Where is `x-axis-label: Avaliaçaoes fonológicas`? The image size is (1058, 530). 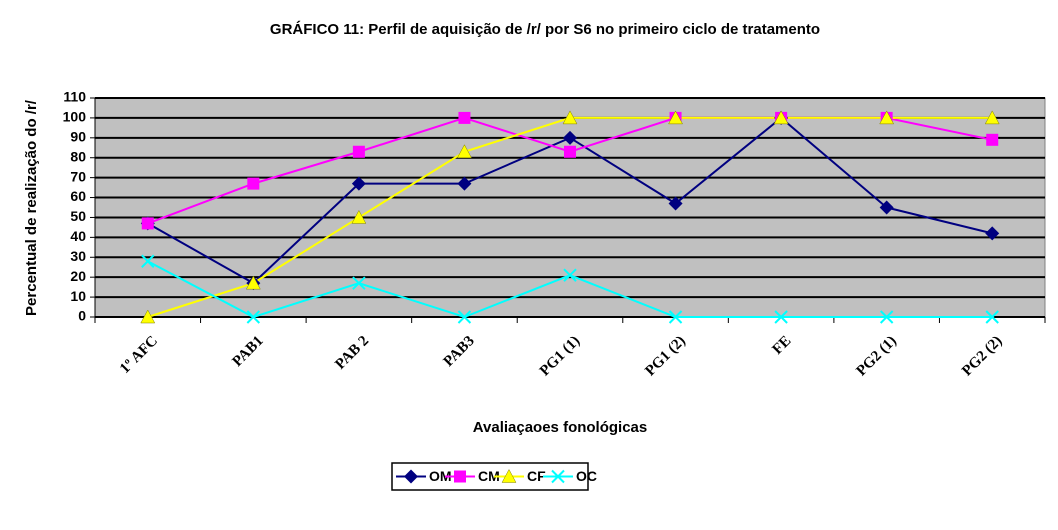 x-axis-label: Avaliaçaoes fonológicas is located at coordinates (560, 427).